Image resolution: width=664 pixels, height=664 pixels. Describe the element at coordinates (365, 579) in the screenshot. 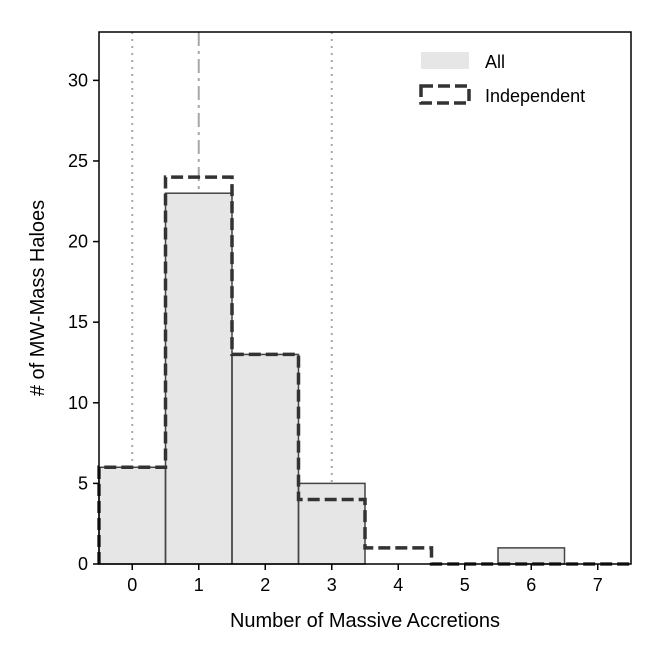

I see `x-axis-ticks: 0 1 2 3 4 5 6 7` at that location.